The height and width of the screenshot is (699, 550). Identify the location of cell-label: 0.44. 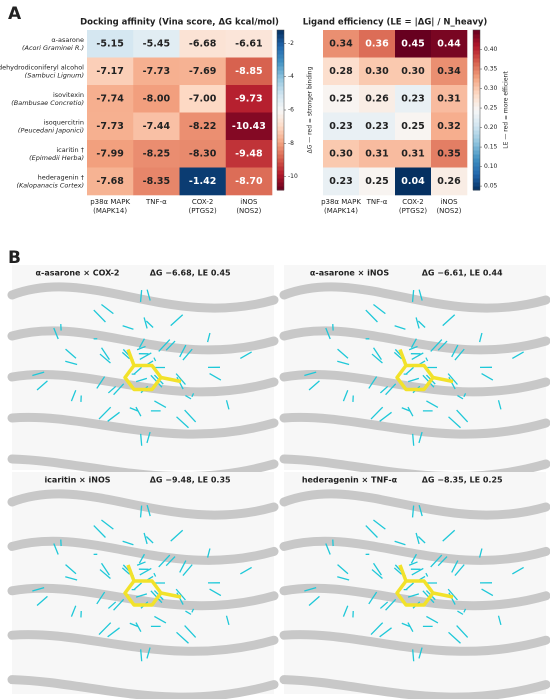
(449, 43).